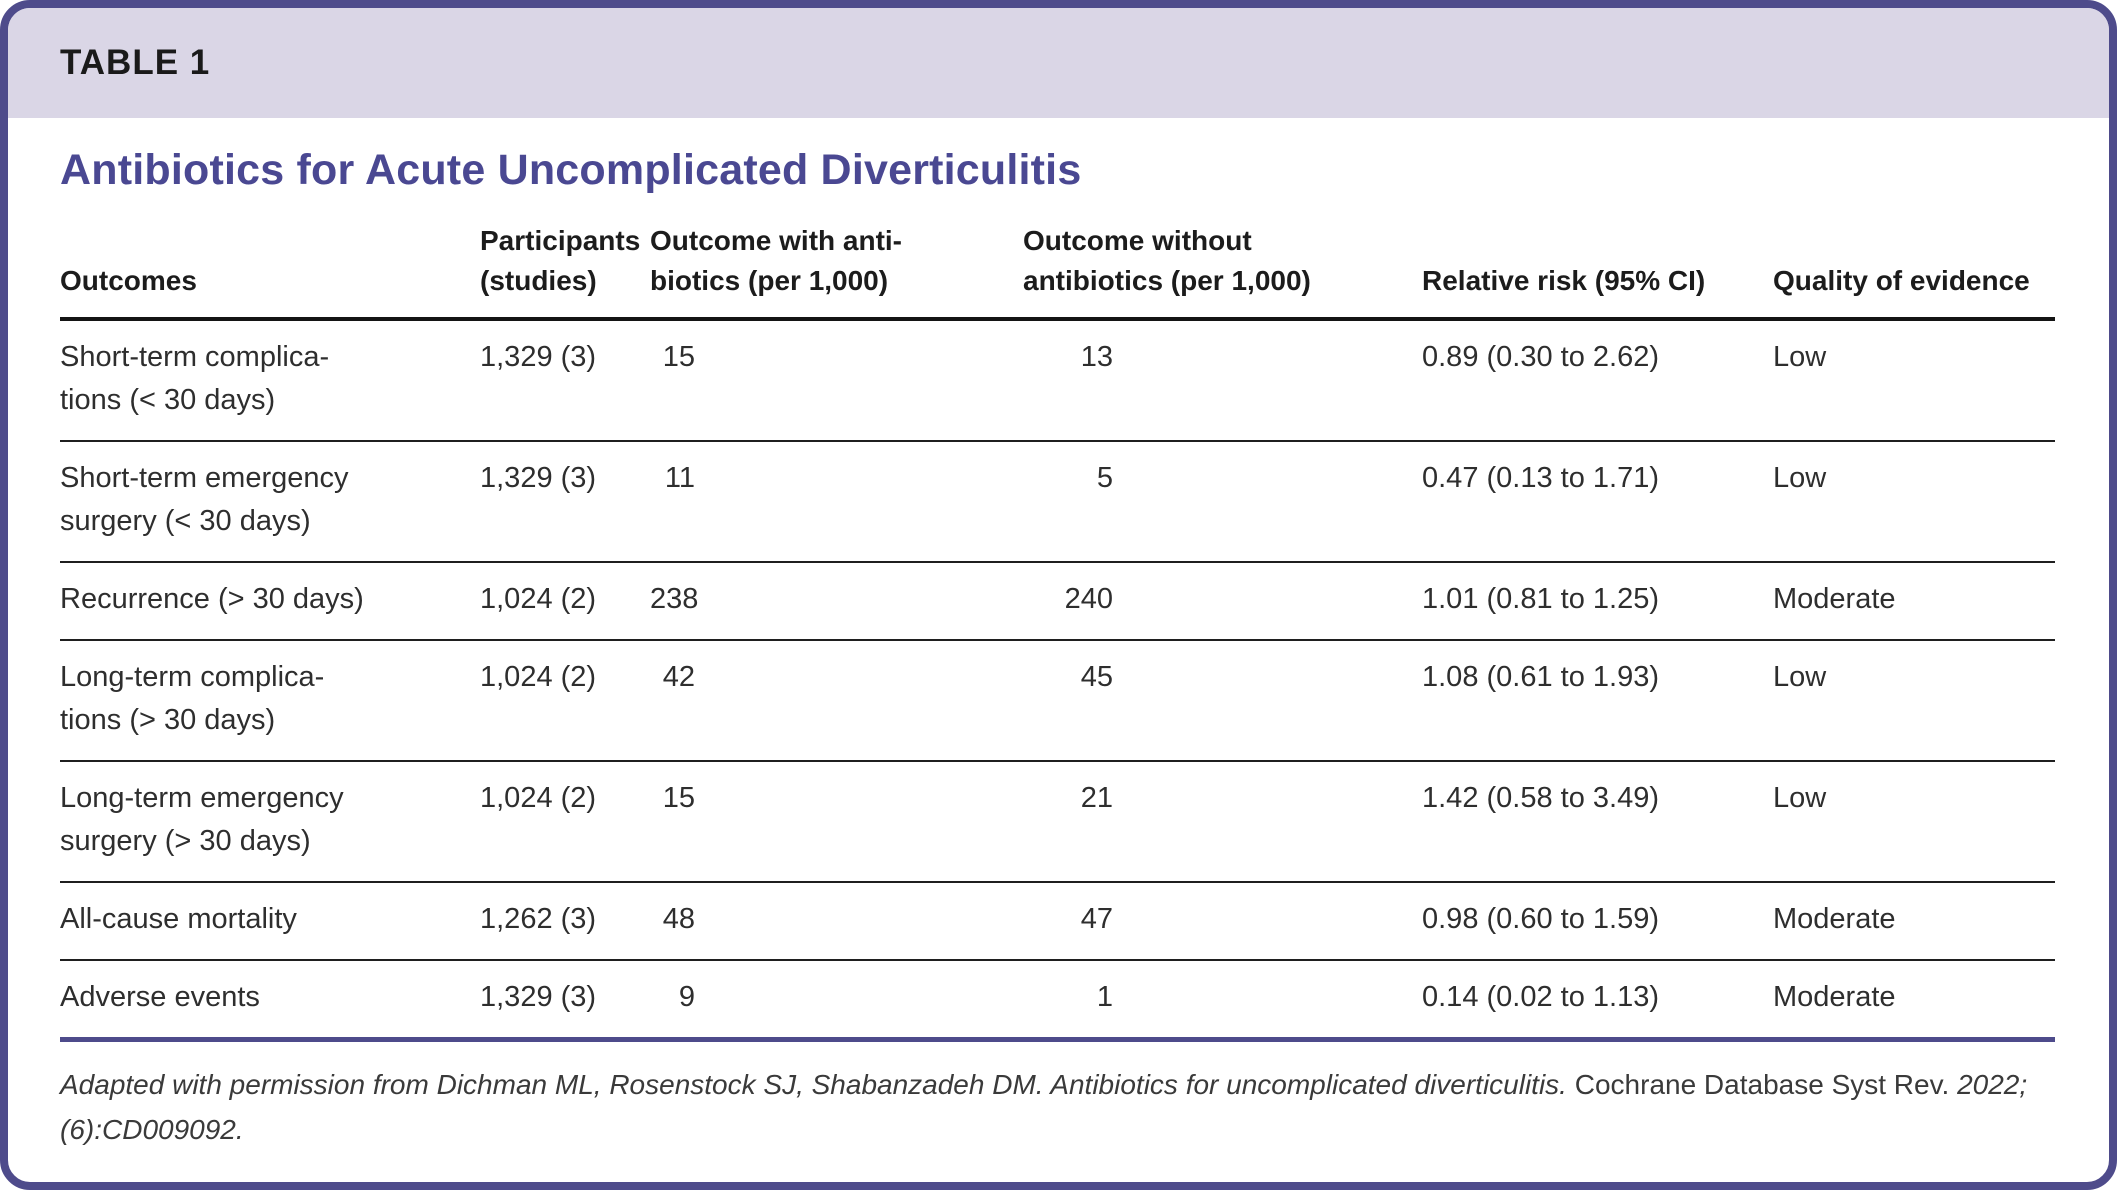 The height and width of the screenshot is (1190, 2117). What do you see at coordinates (1540, 599) in the screenshot?
I see `relative-risk-cell: 1.01 (0.81 to 1.25)` at bounding box center [1540, 599].